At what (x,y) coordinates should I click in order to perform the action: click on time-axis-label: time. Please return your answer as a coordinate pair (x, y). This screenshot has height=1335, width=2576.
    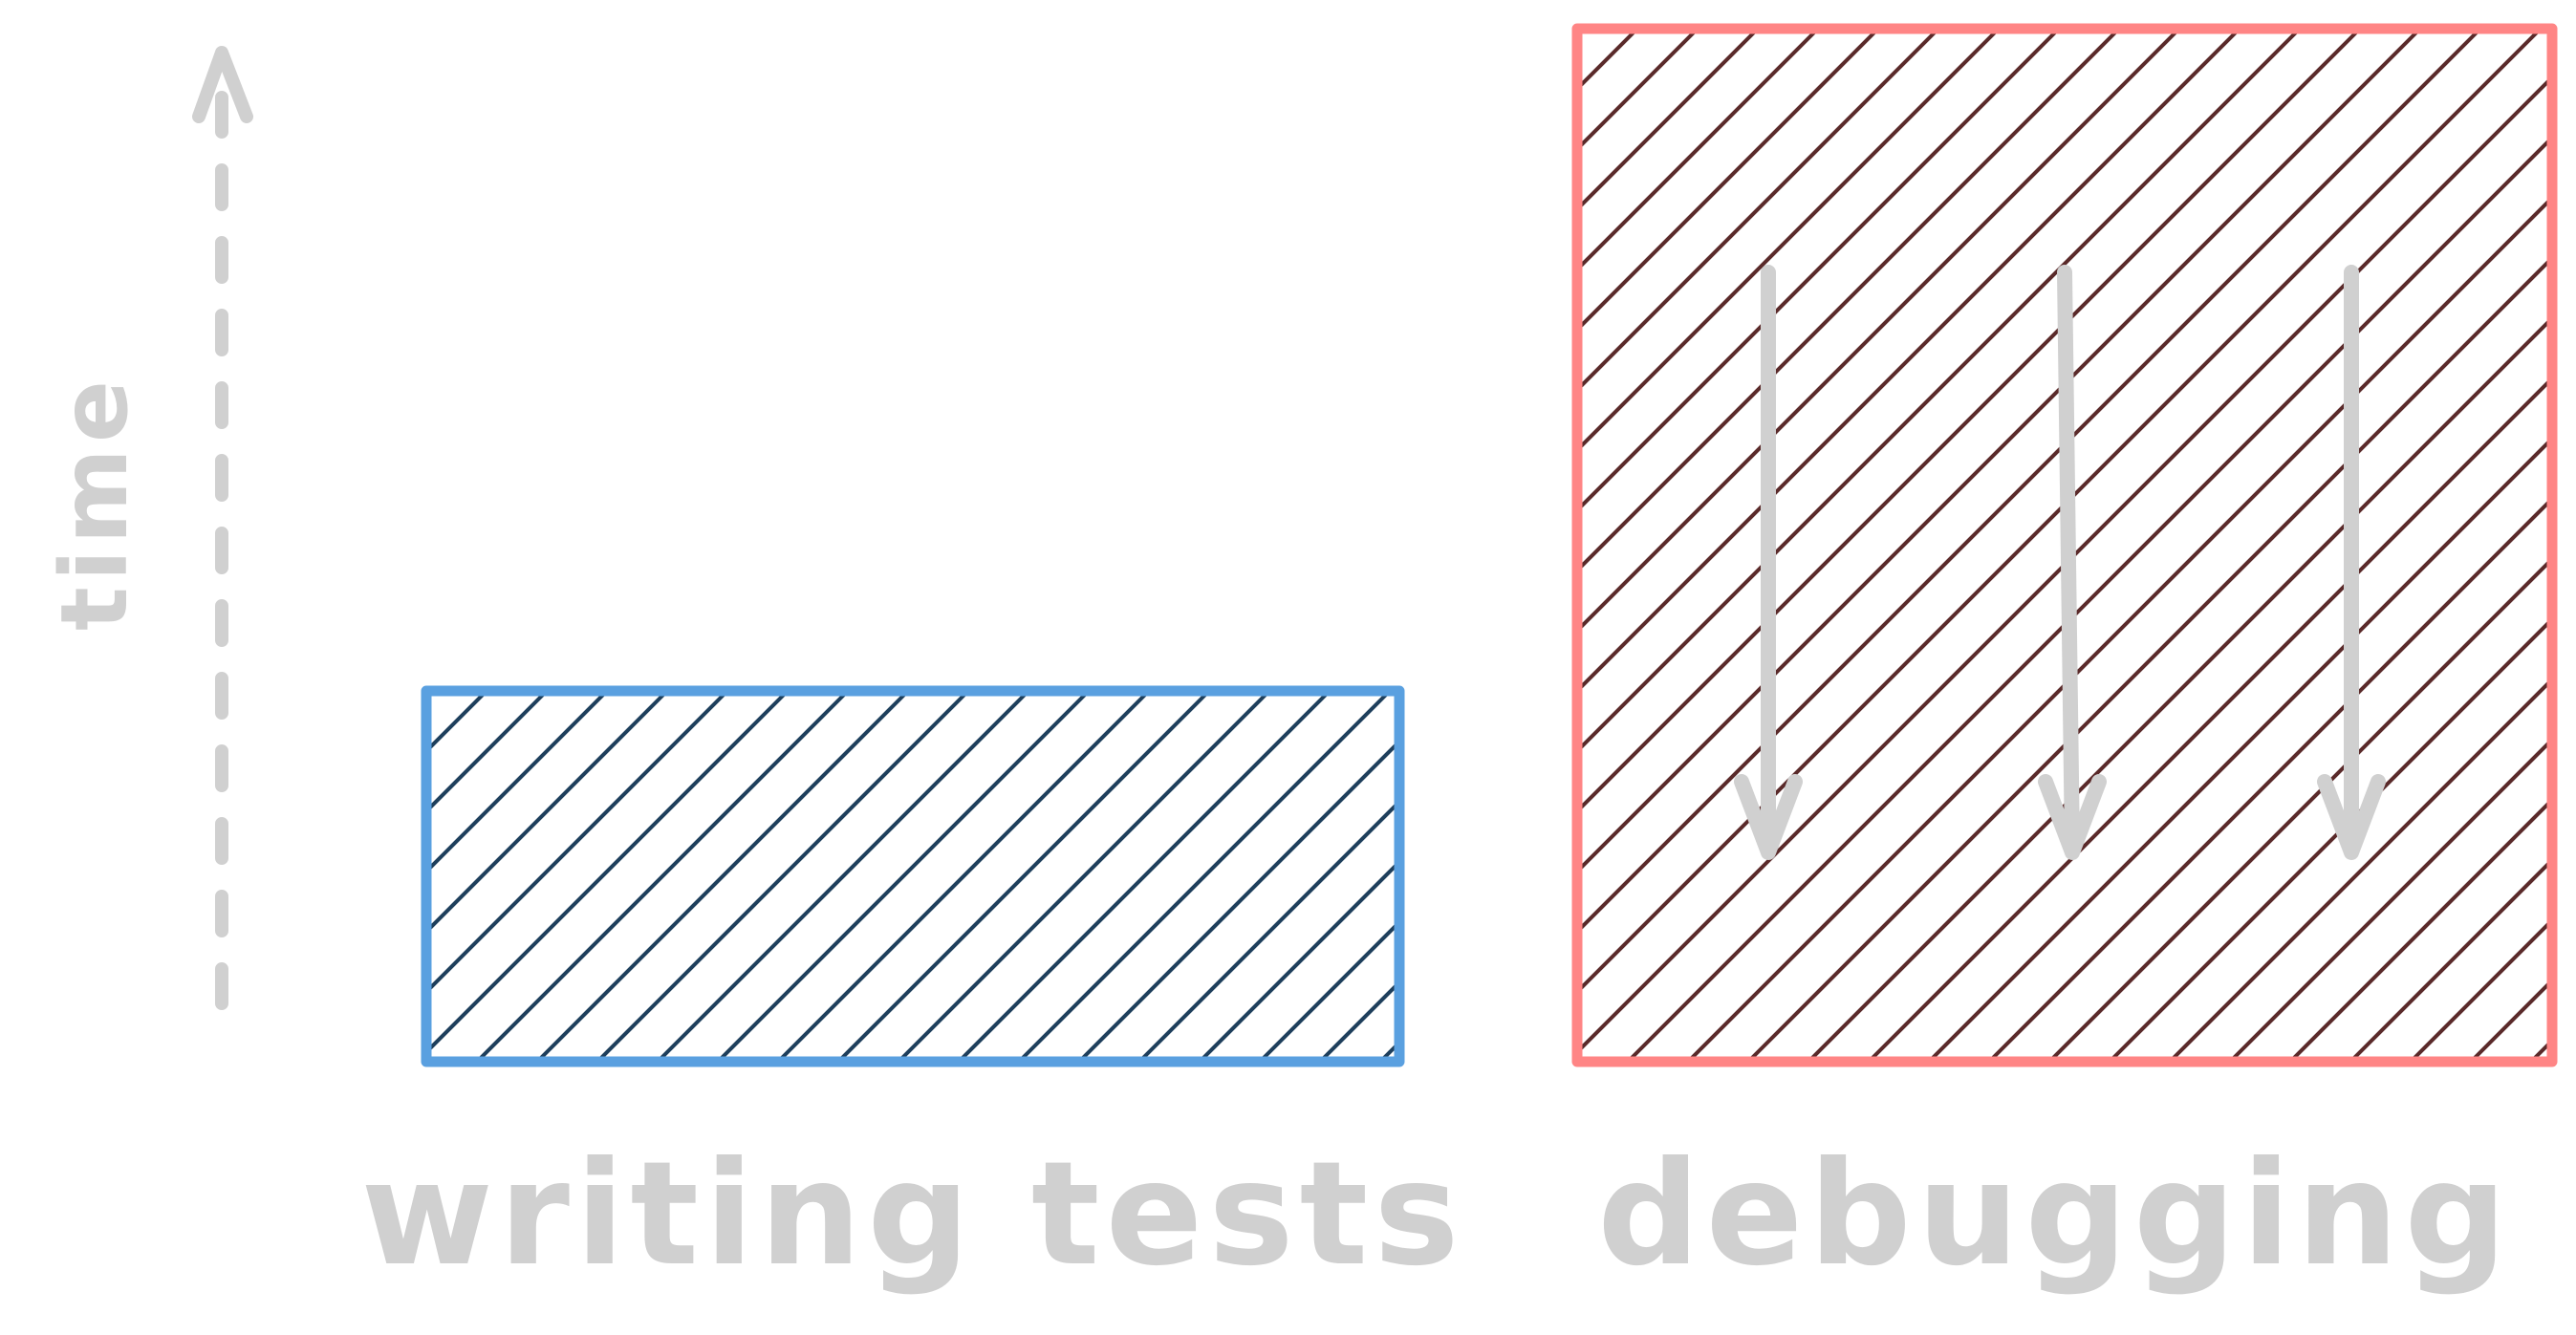
    Looking at the image, I should click on (94, 503).